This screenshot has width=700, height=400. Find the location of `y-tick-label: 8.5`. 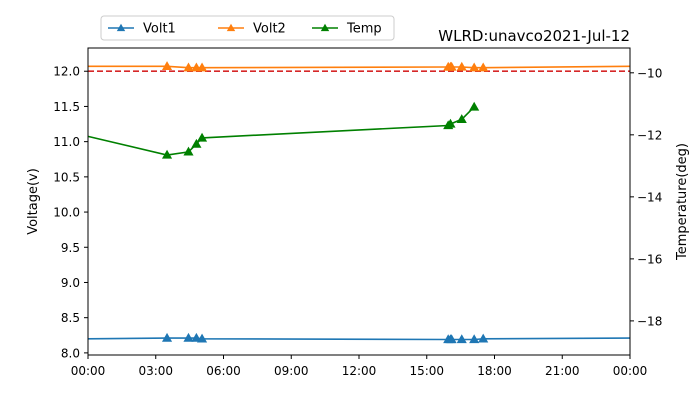

y-tick-label: 8.5 is located at coordinates (70, 318).